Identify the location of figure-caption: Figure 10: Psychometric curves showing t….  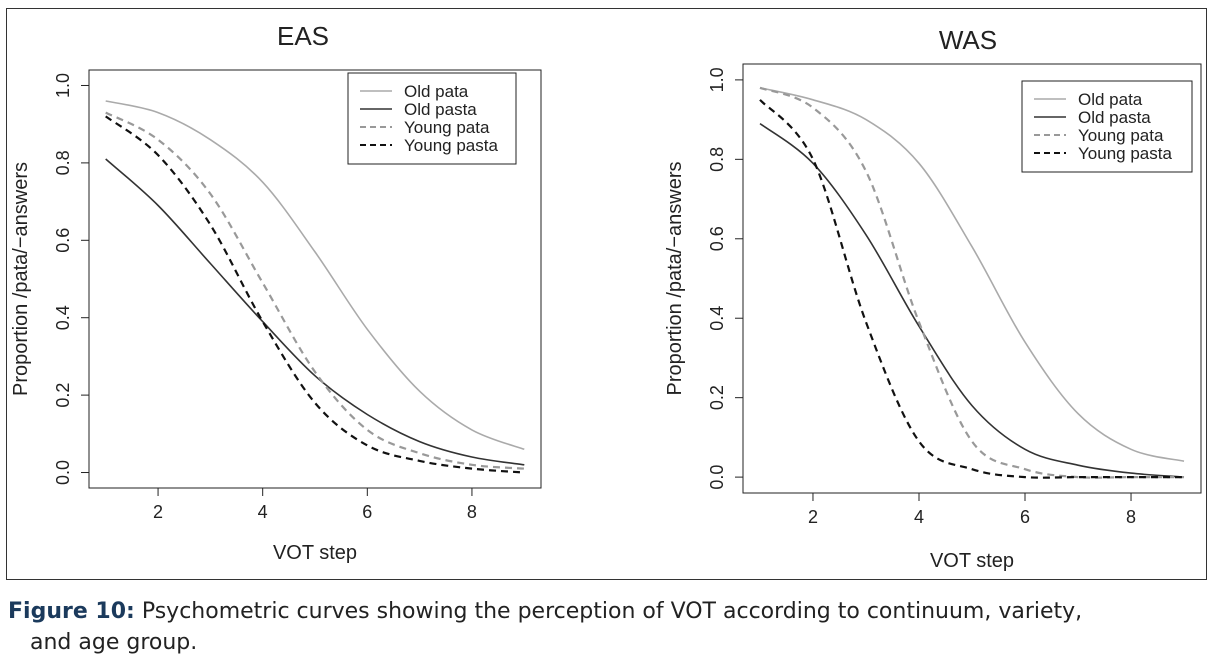
(610, 627).